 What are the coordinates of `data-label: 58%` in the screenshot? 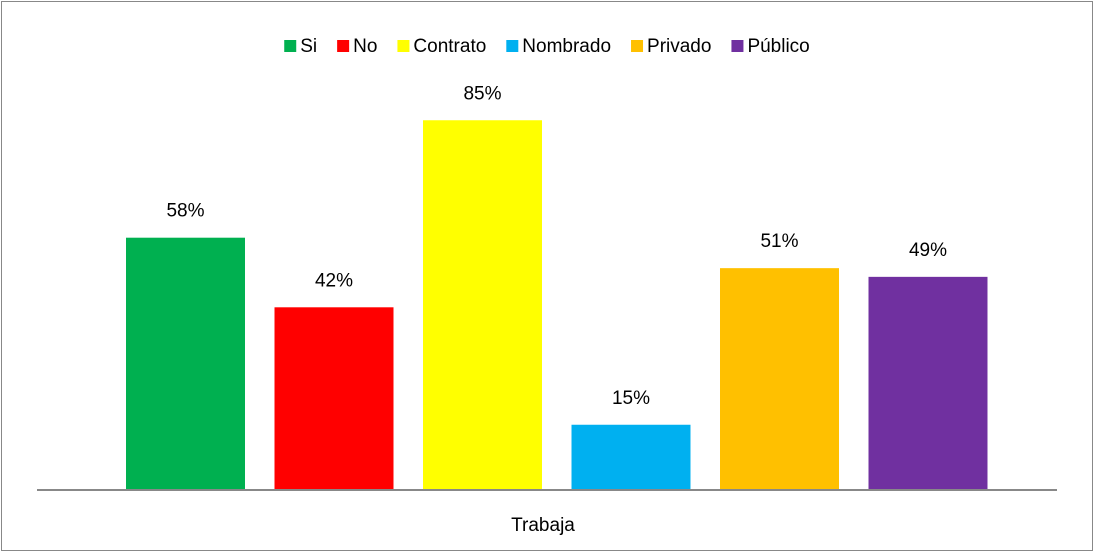 It's located at (185, 211).